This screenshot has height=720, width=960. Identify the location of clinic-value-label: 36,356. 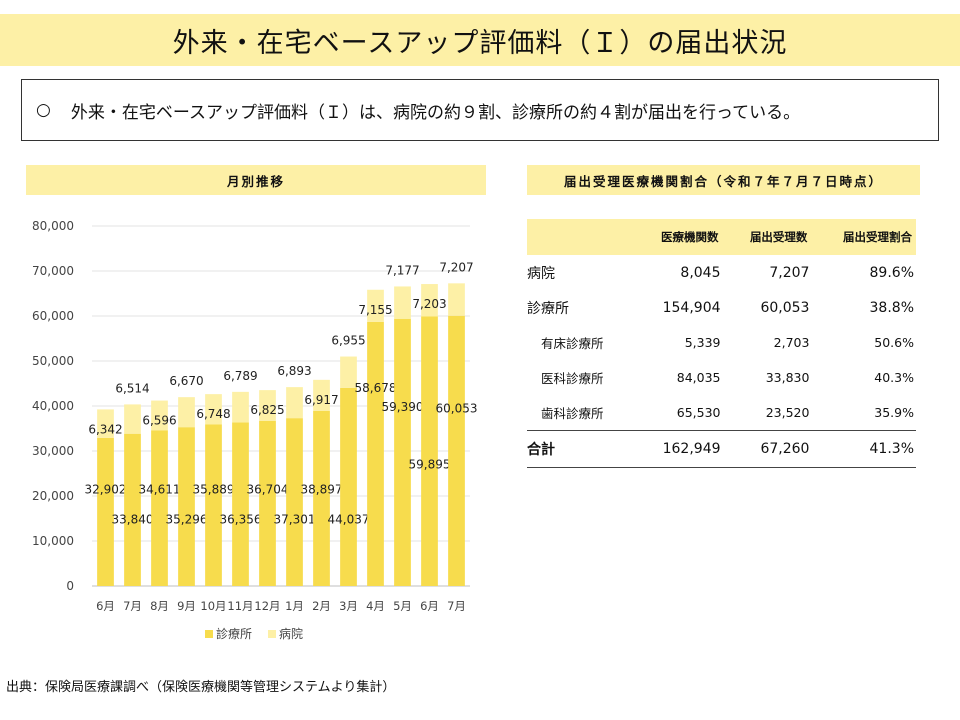
(241, 519).